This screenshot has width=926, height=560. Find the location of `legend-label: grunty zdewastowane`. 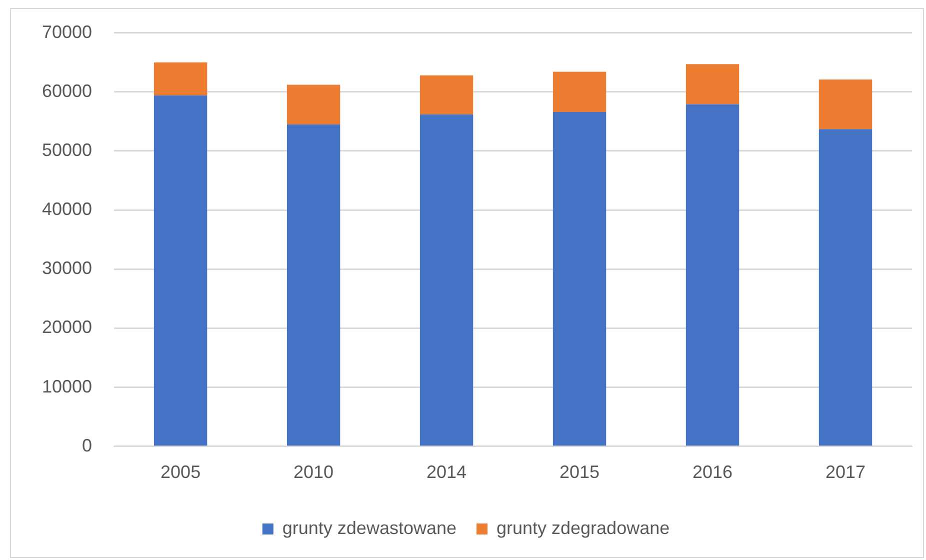

legend-label: grunty zdewastowane is located at coordinates (369, 528).